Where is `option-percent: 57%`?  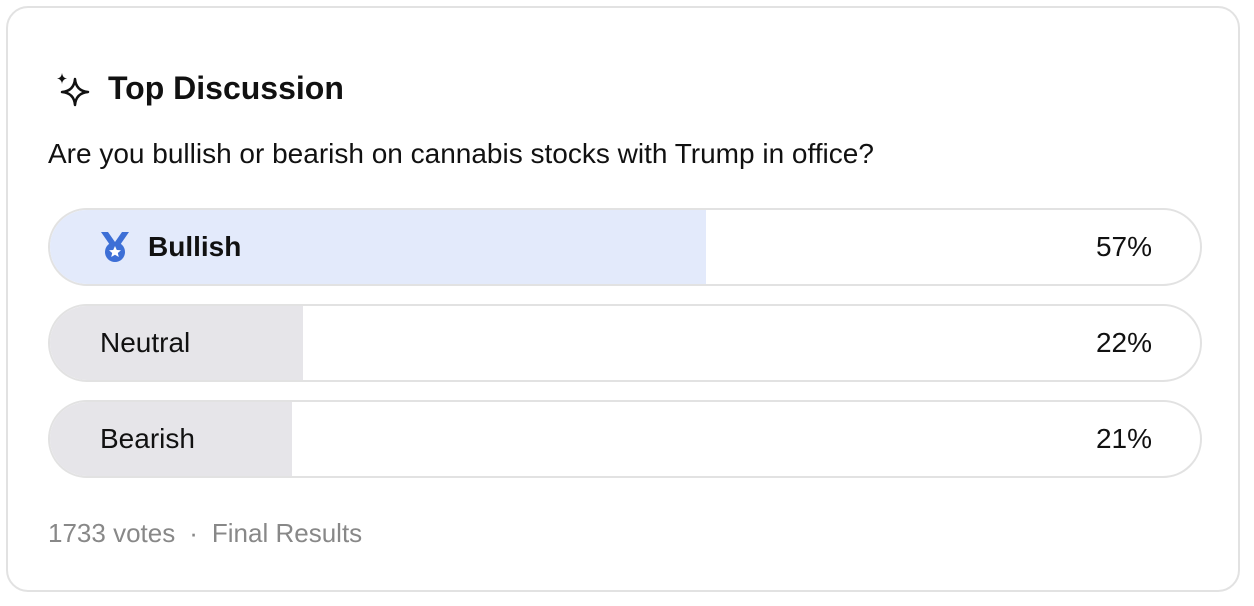
option-percent: 57% is located at coordinates (1123, 246).